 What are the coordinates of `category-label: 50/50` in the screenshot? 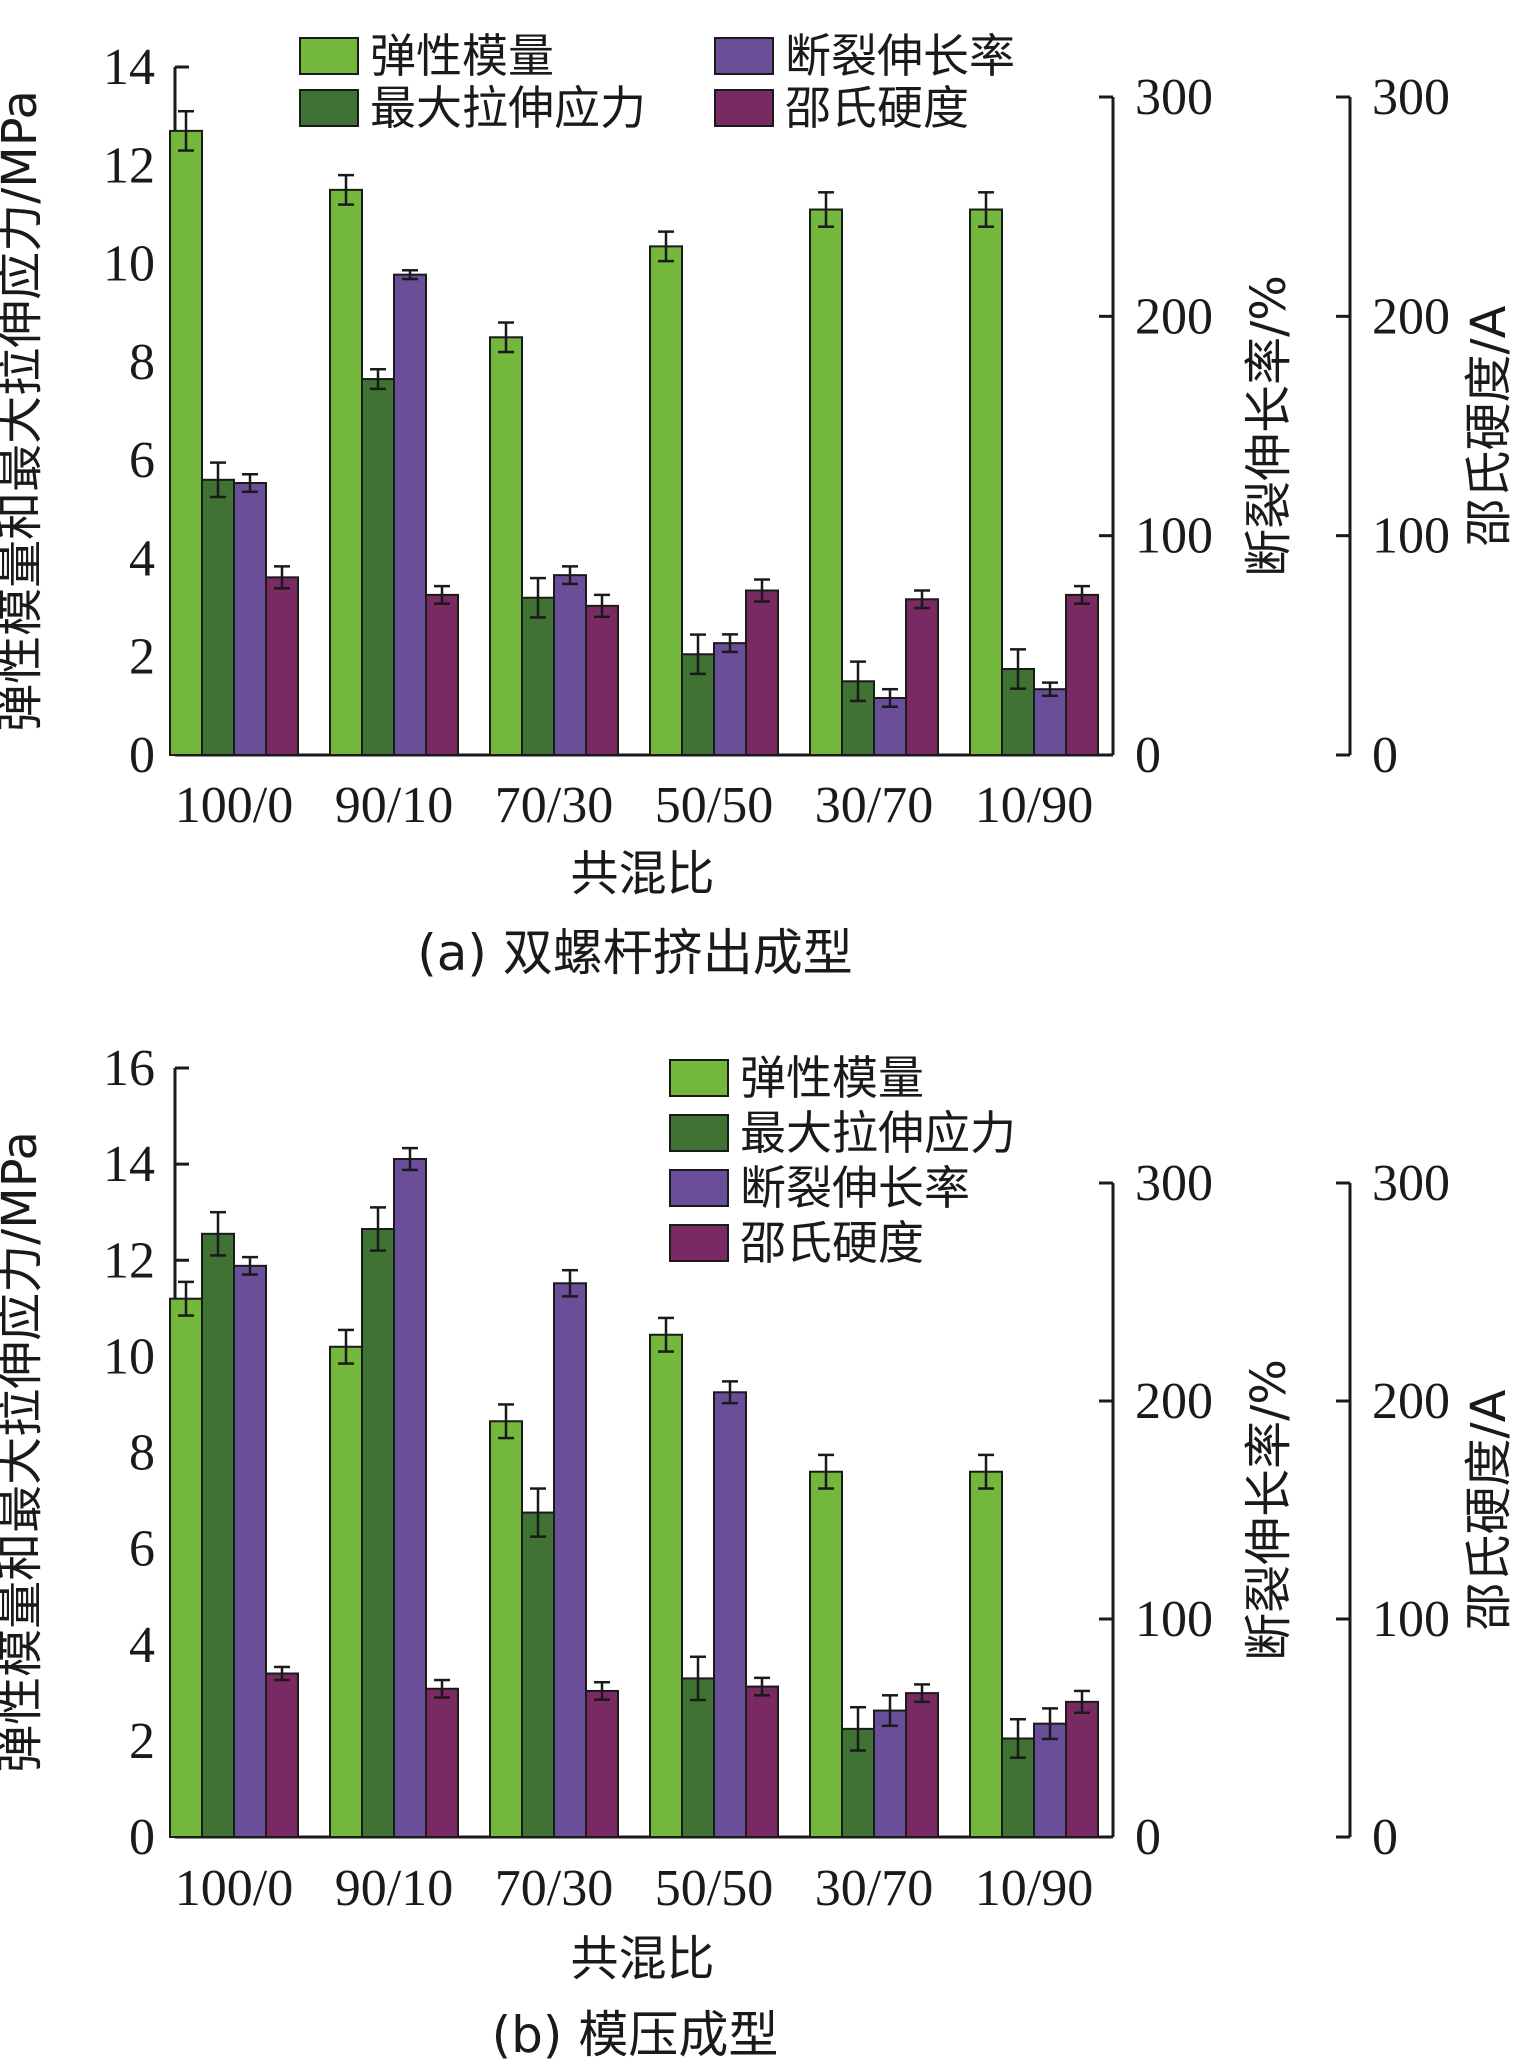 It's located at (714, 1888).